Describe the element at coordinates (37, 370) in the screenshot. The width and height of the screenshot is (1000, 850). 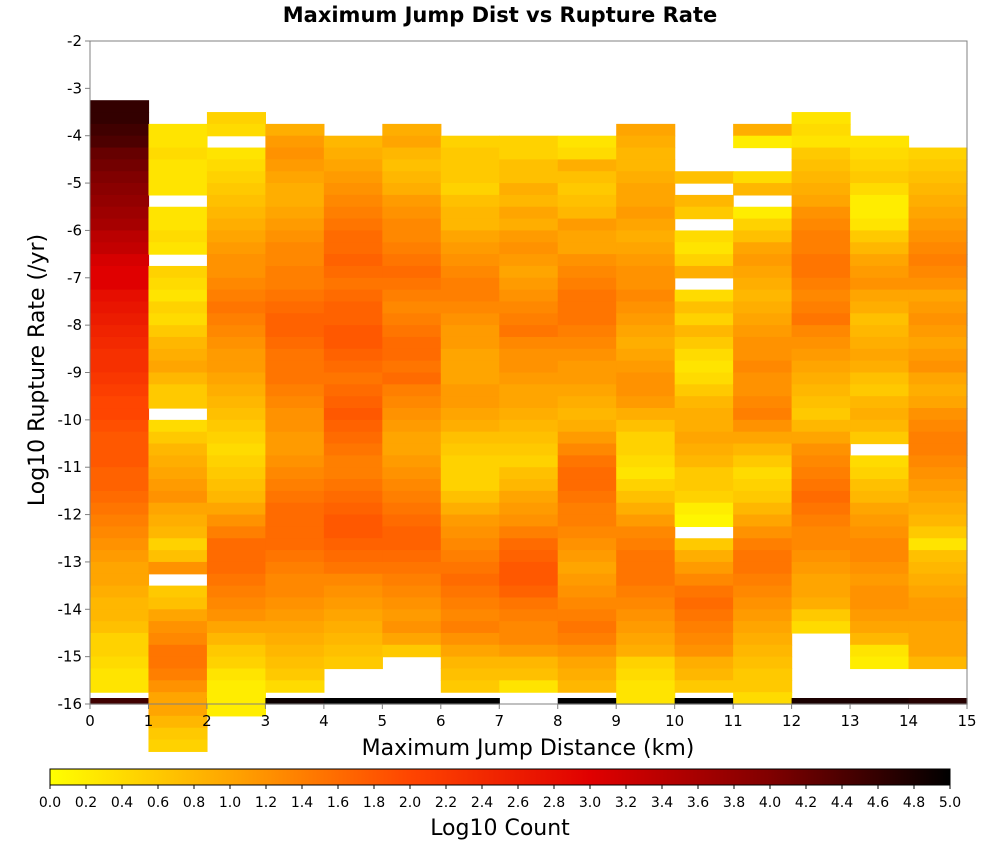
I see `y-axis-title: Log10 Rupture Rate (/yr)` at that location.